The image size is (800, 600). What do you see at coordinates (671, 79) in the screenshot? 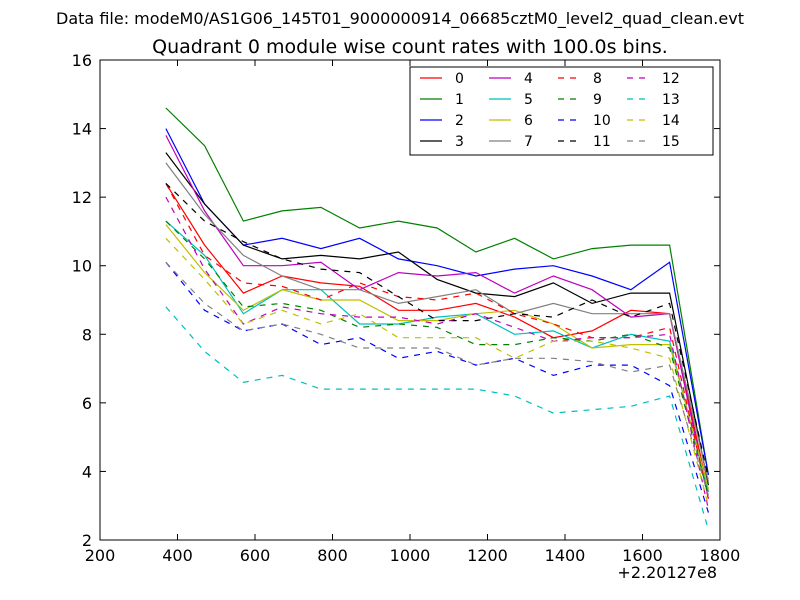
I see `legend-label-12: 12` at bounding box center [671, 79].